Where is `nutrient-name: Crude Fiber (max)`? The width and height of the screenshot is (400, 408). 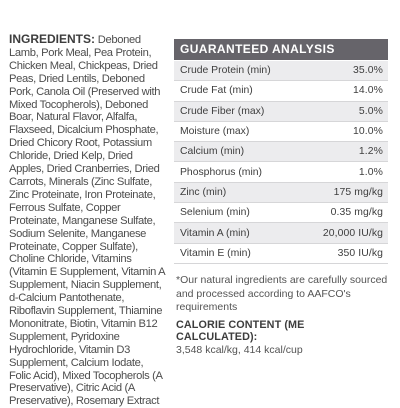
nutrient-name: Crude Fiber (max) is located at coordinates (222, 111).